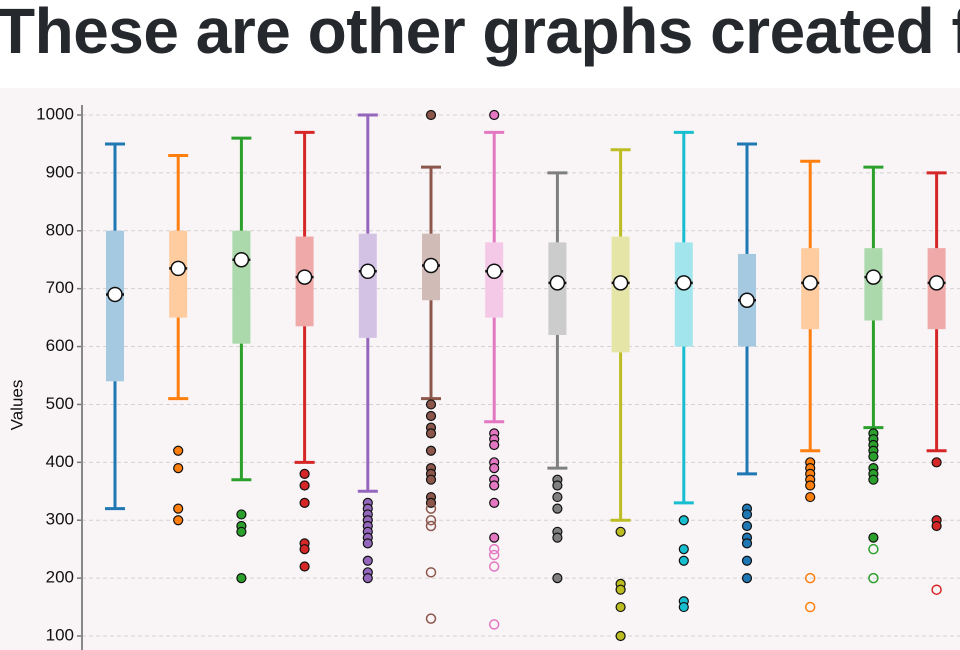 This screenshot has height=650, width=960. I want to click on y-tick-label: 300, so click(60, 519).